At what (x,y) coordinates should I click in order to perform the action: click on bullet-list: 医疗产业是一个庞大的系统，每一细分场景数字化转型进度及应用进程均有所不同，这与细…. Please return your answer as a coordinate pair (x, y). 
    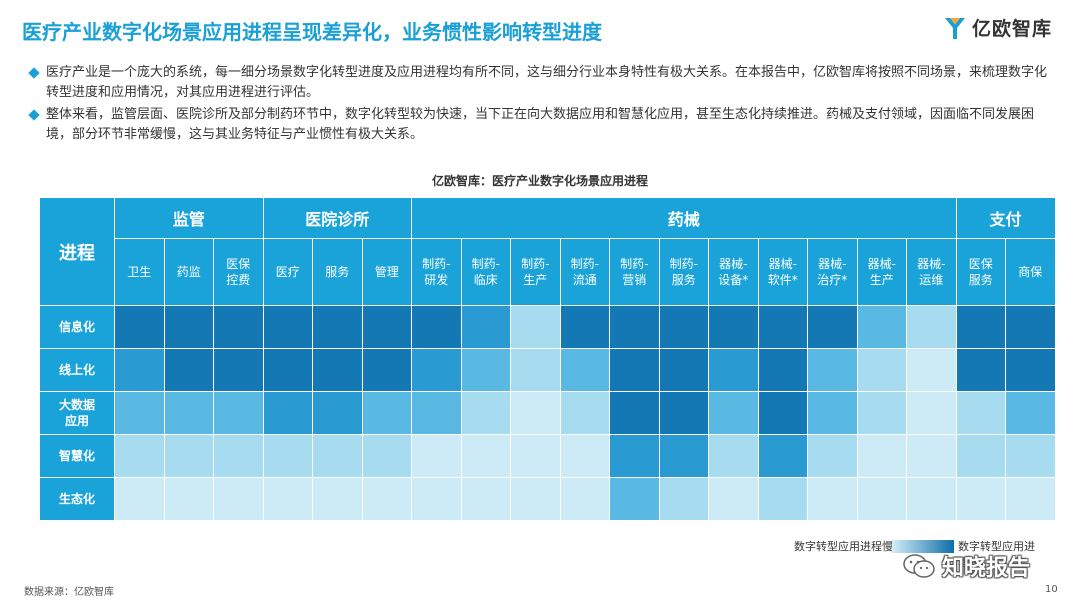
    Looking at the image, I should click on (543, 105).